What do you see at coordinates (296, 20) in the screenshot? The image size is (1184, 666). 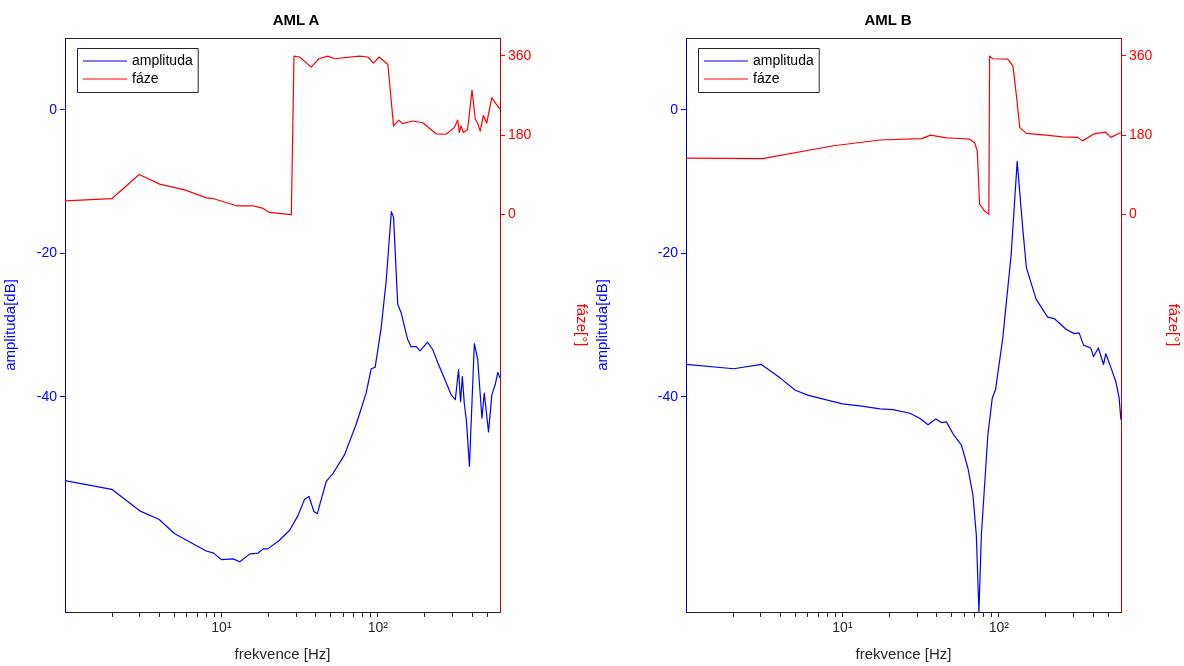 I see `chart-title: AML A` at bounding box center [296, 20].